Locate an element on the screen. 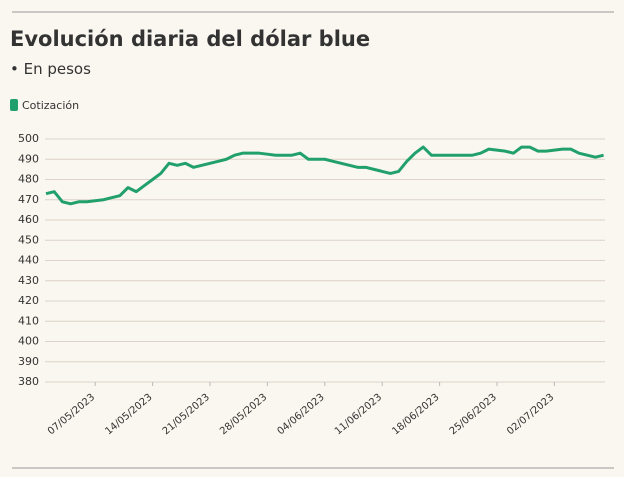 The height and width of the screenshot is (477, 624). y-tick-label: 490 is located at coordinates (28, 158).